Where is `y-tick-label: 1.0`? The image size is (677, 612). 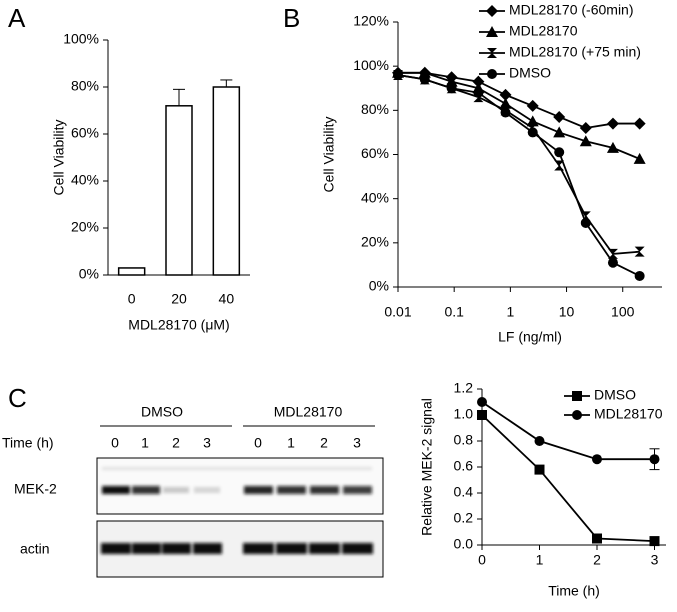 y-tick-label: 1.0 is located at coordinates (464, 414).